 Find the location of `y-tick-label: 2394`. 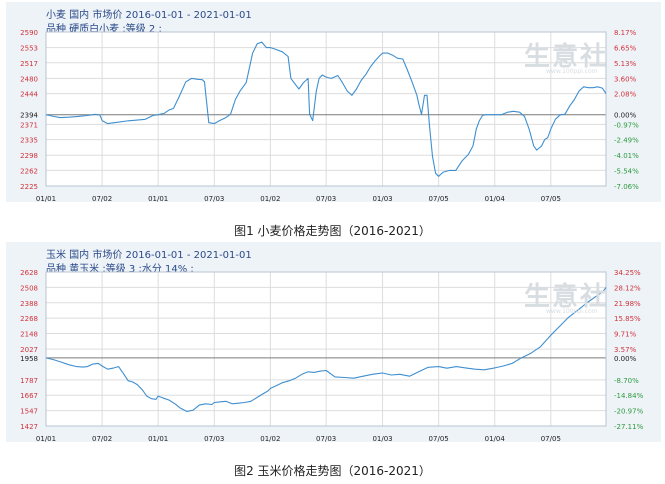

y-tick-label: 2394 is located at coordinates (29, 116).